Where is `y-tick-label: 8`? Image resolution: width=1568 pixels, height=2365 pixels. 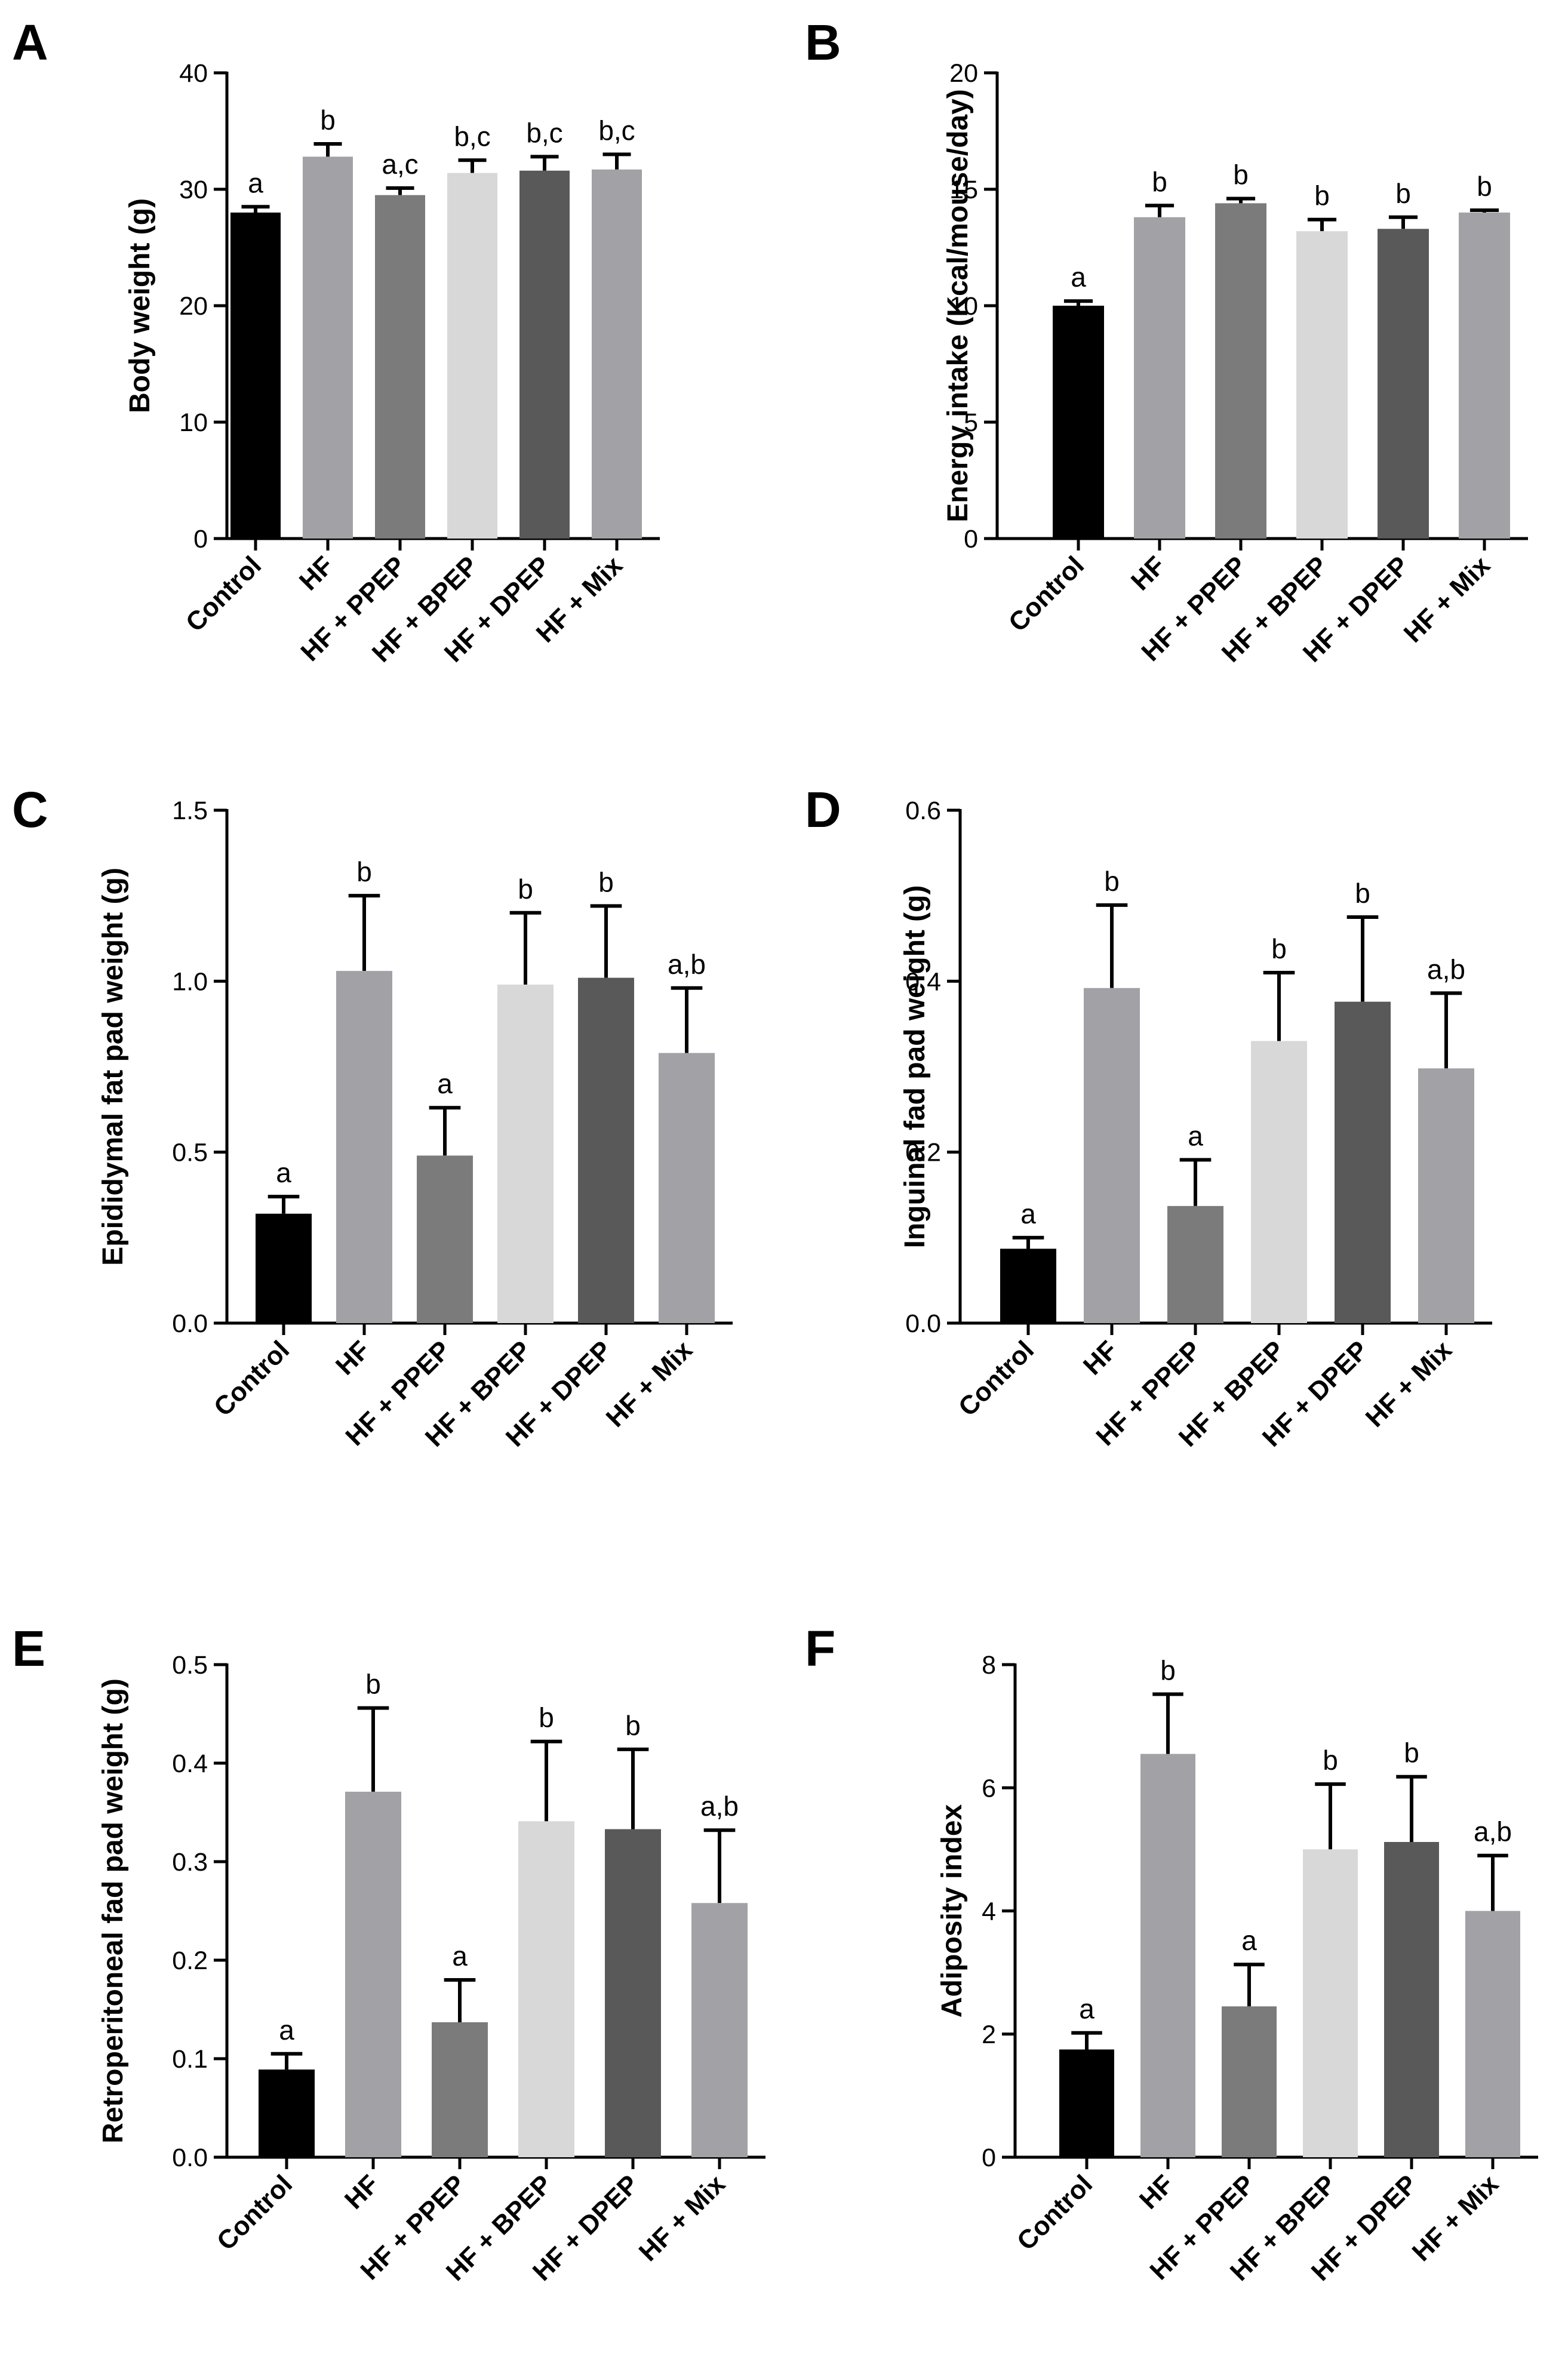 y-tick-label: 8 is located at coordinates (989, 1665).